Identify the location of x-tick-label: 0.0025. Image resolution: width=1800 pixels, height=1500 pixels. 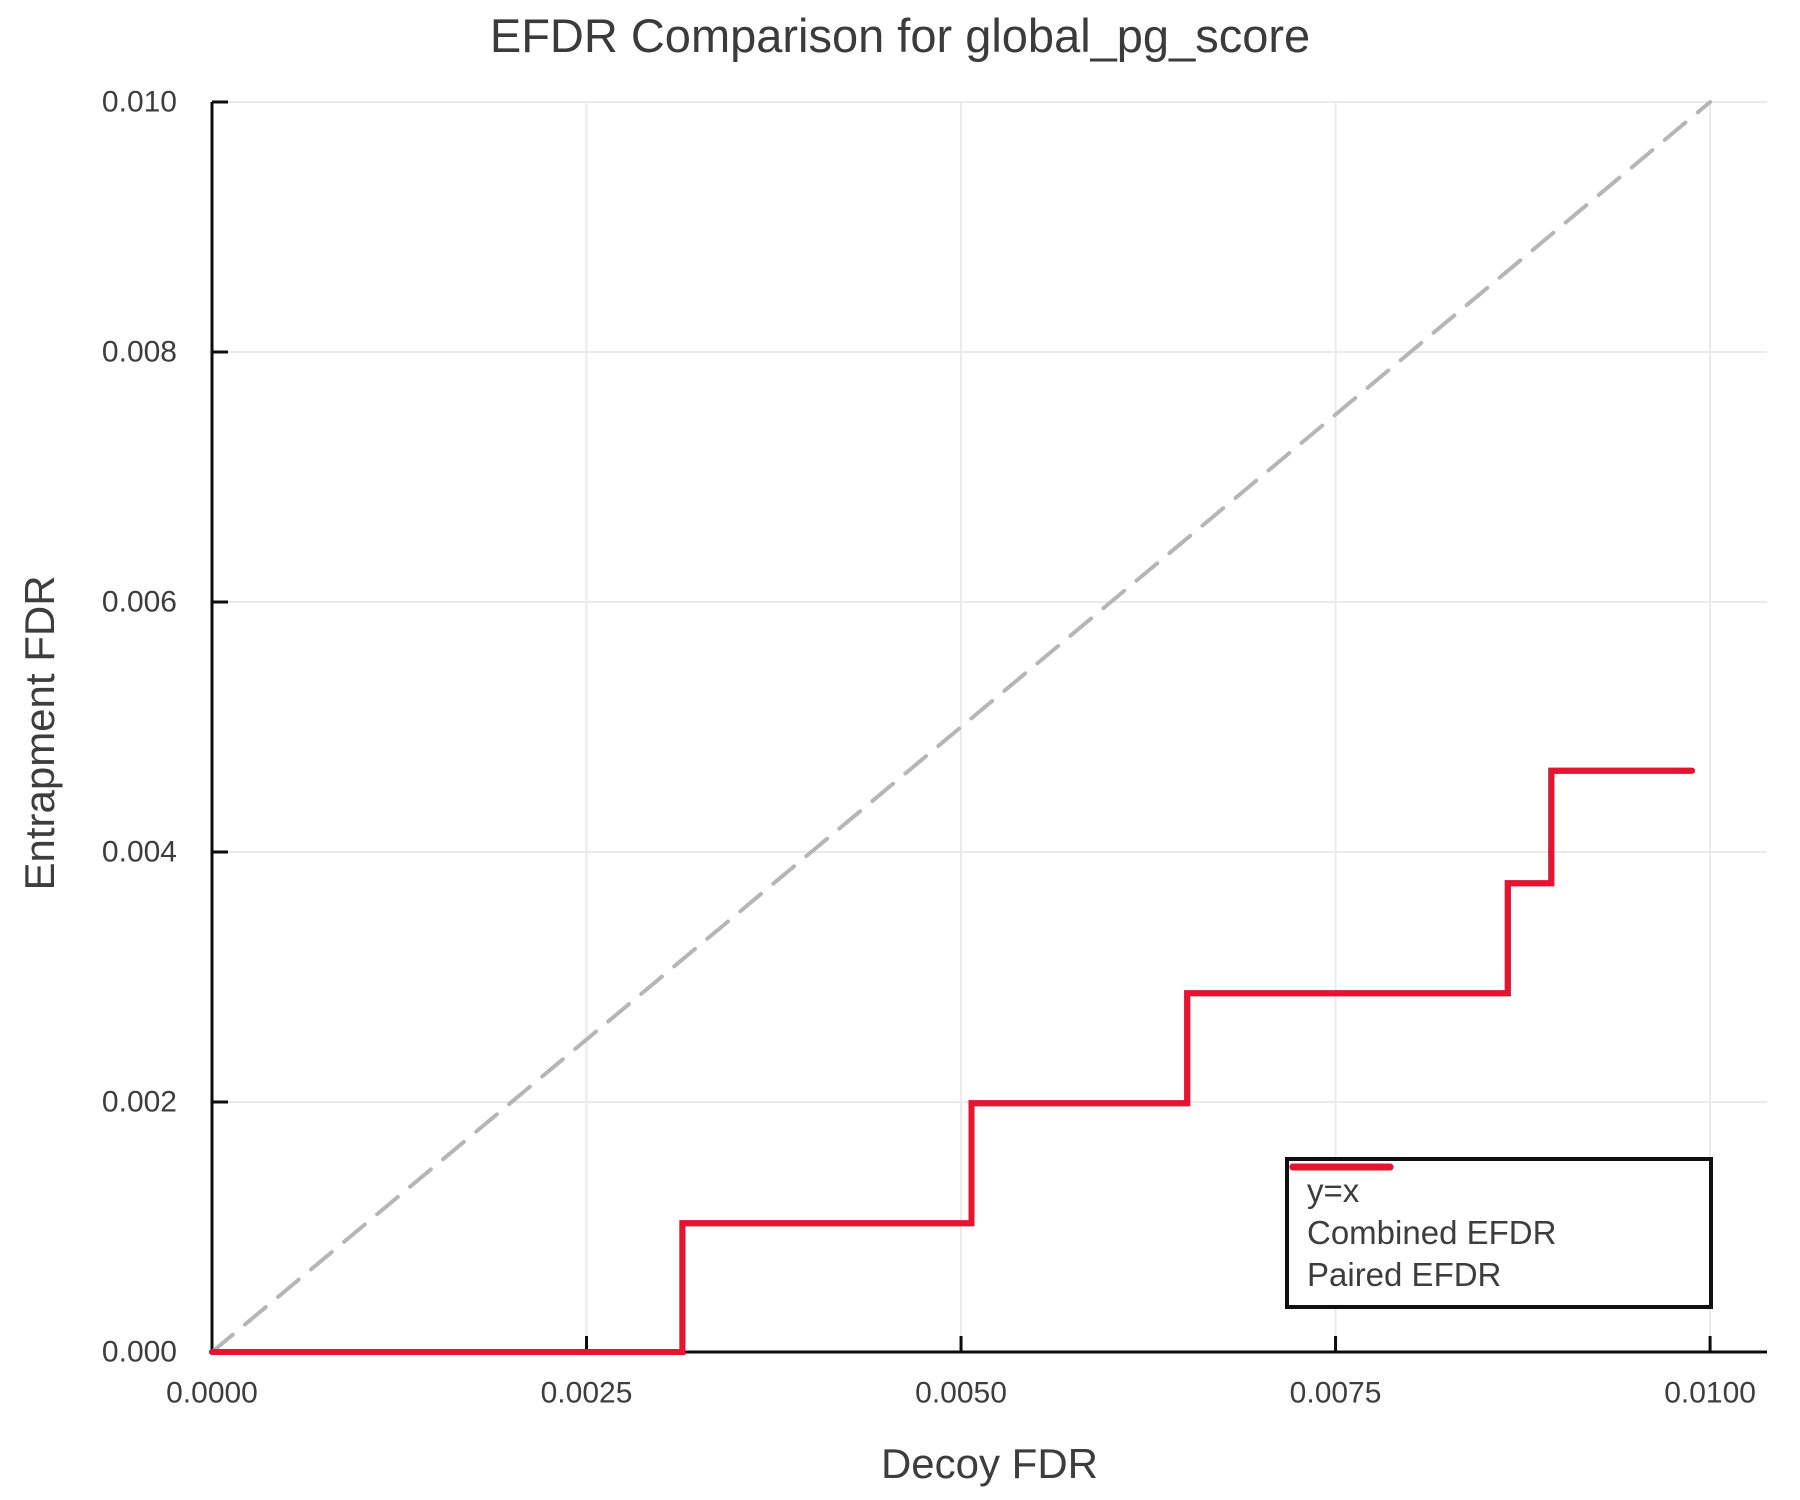
(587, 1393).